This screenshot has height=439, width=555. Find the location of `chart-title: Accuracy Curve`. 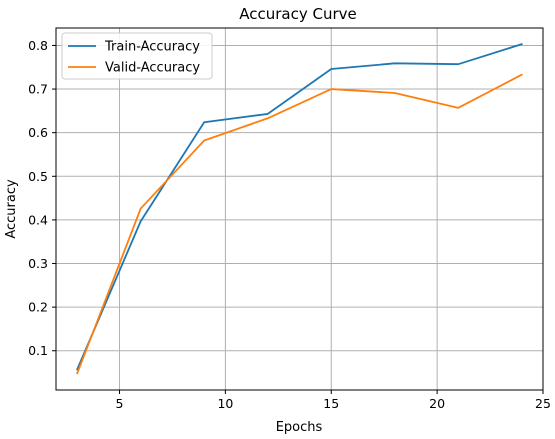

chart-title: Accuracy Curve is located at coordinates (298, 14).